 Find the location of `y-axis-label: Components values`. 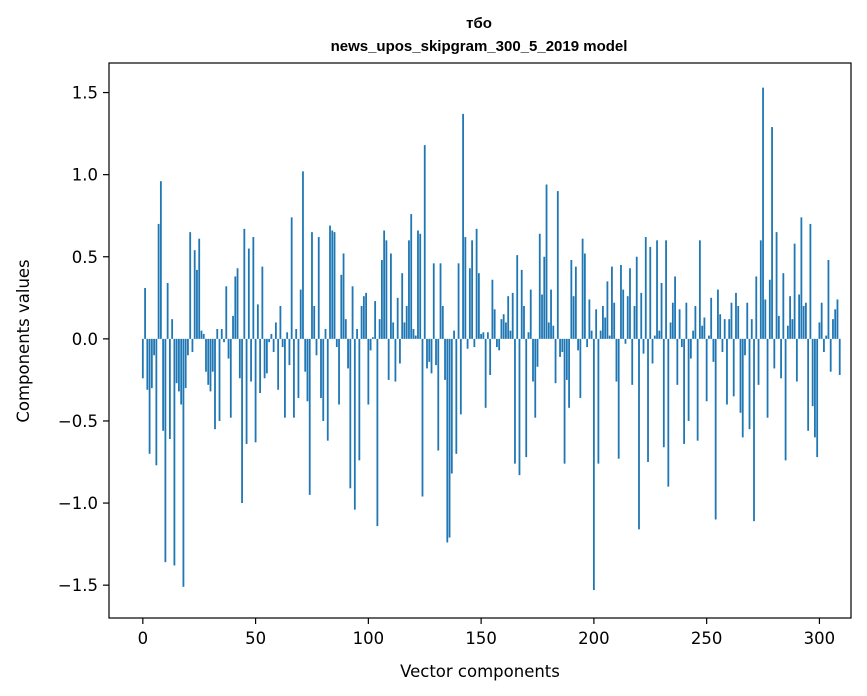

y-axis-label: Components values is located at coordinates (23, 340).